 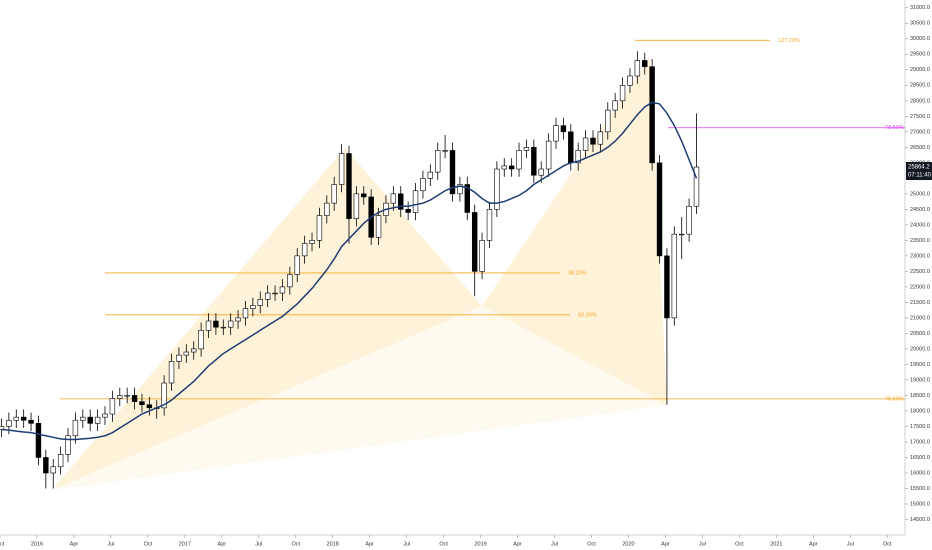 What do you see at coordinates (894, 128) in the screenshot?
I see `fib-label: 78.60%` at bounding box center [894, 128].